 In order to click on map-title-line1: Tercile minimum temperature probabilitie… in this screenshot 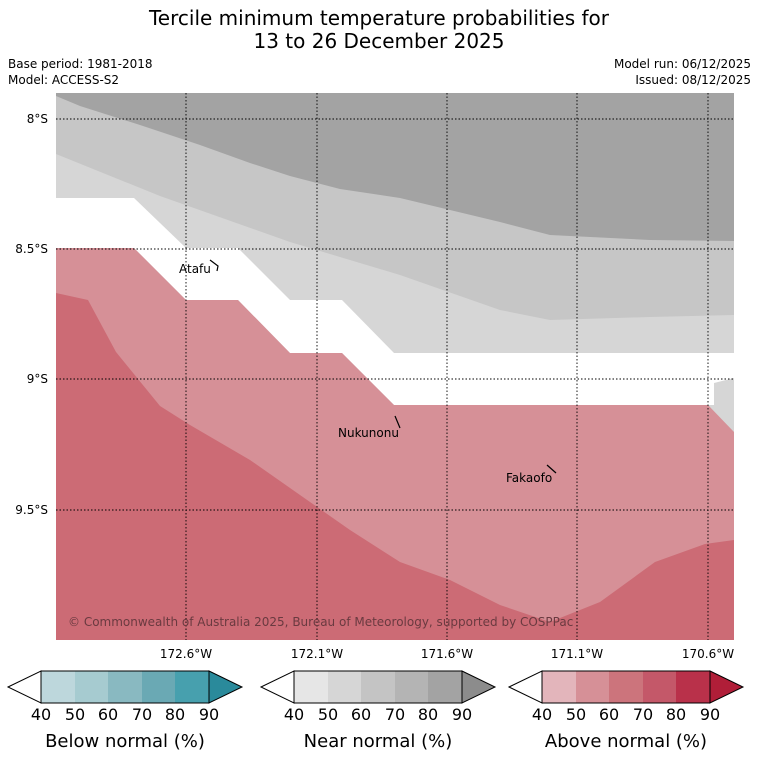, I will do `click(379, 18)`.